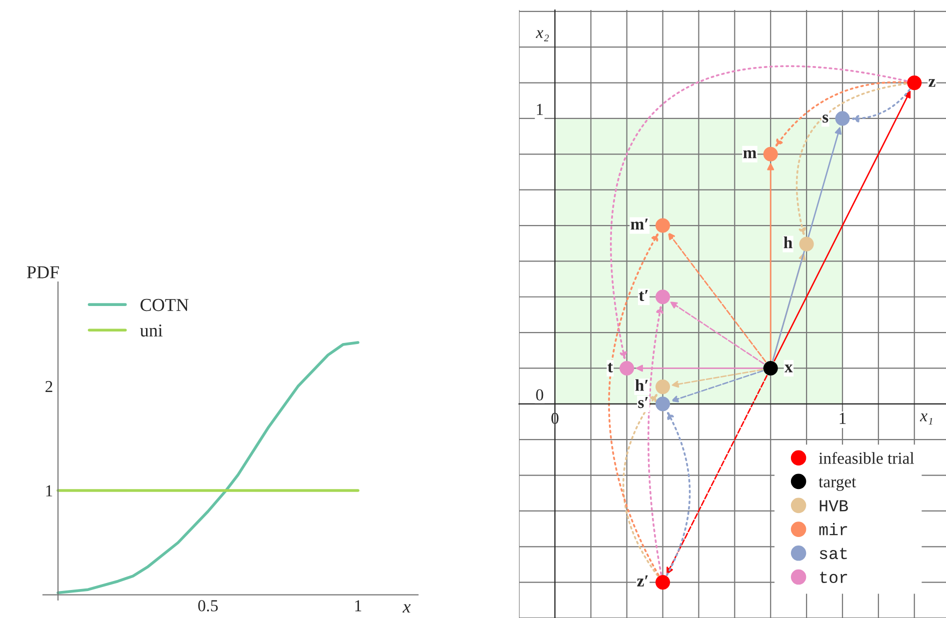 This screenshot has height=618, width=946. I want to click on x-axis-title: x₁, so click(926, 419).